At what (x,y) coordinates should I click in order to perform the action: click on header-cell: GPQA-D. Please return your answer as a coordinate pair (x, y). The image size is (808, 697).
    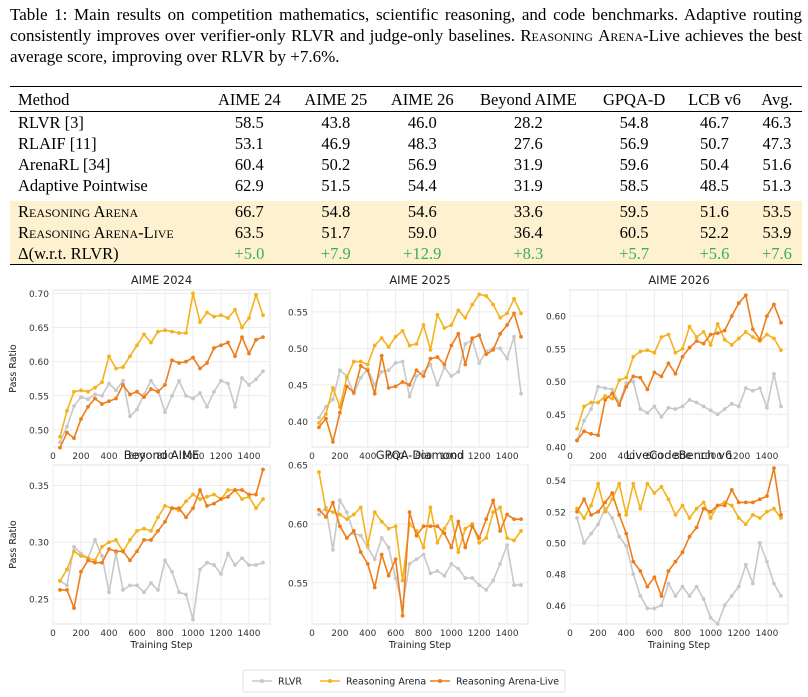
    Looking at the image, I should click on (634, 99).